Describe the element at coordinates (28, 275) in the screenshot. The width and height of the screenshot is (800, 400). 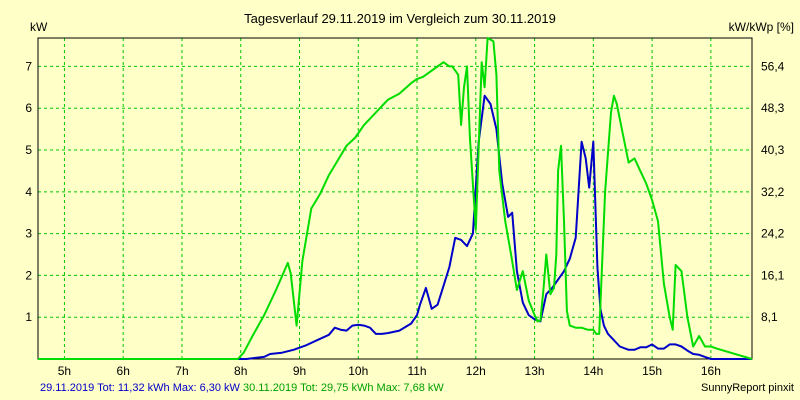
I see `y-tick-label-left: 2` at that location.